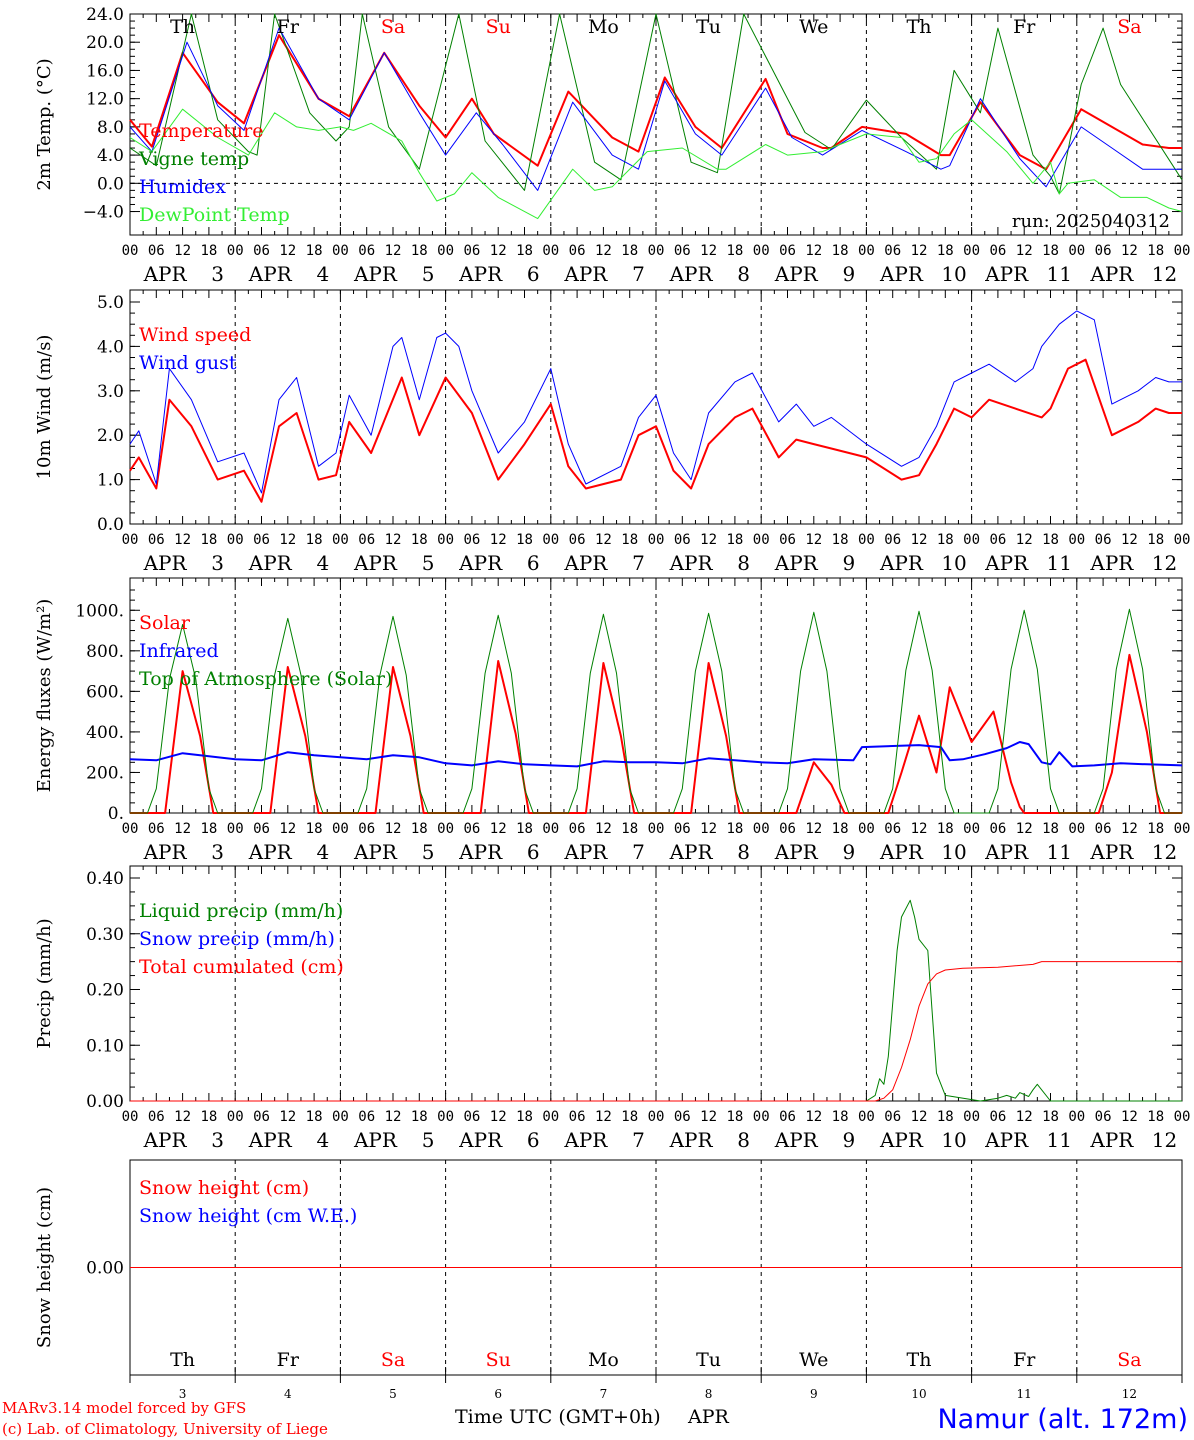 This screenshot has width=1194, height=1440. Describe the element at coordinates (241, 911) in the screenshot. I see `legend-liquid-precip-mm-h-: Liquid precip (mm/h)` at that location.